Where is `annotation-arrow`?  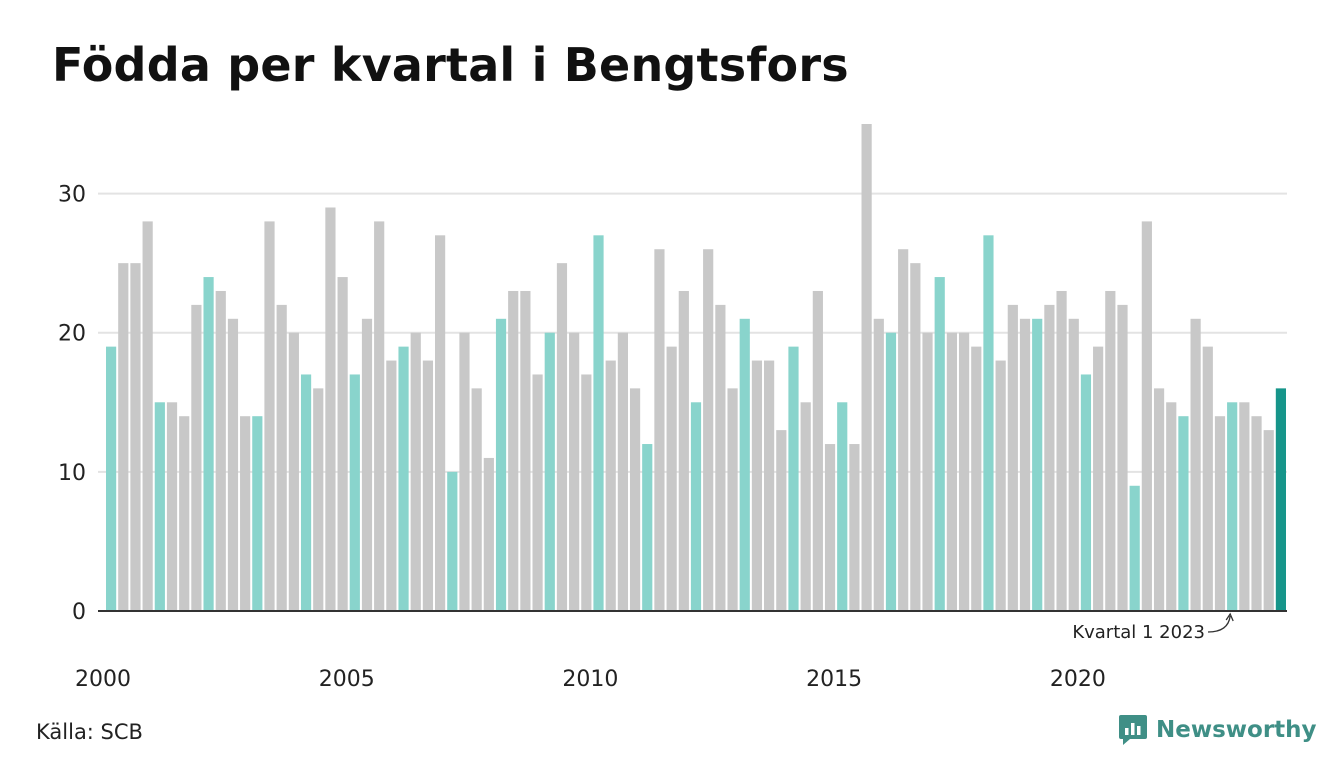 annotation-arrow is located at coordinates (1219, 624).